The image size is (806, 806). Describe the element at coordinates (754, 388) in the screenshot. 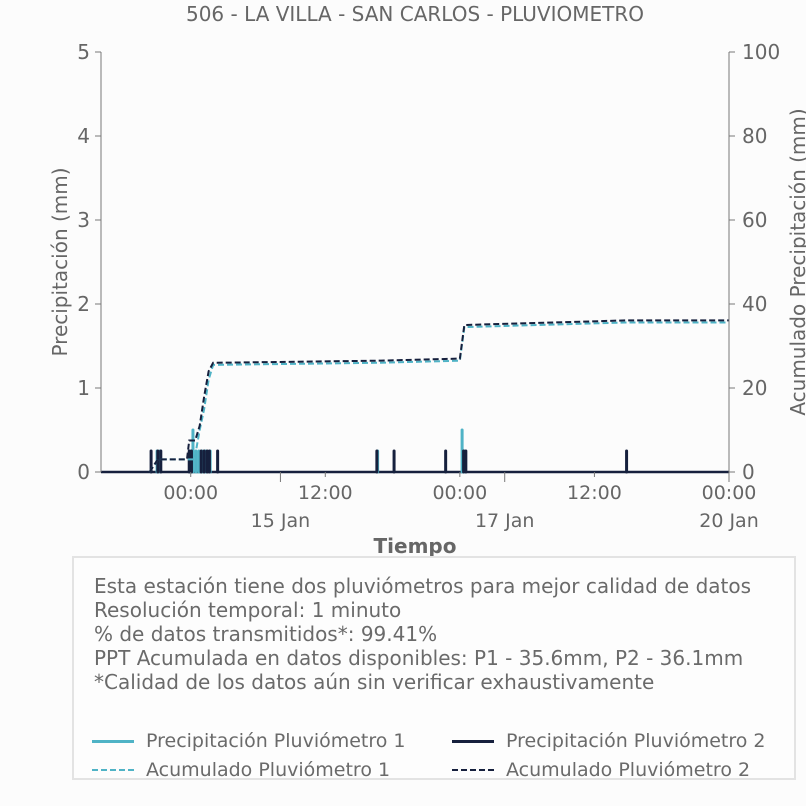

I see `y-tick-label-right: 20` at that location.